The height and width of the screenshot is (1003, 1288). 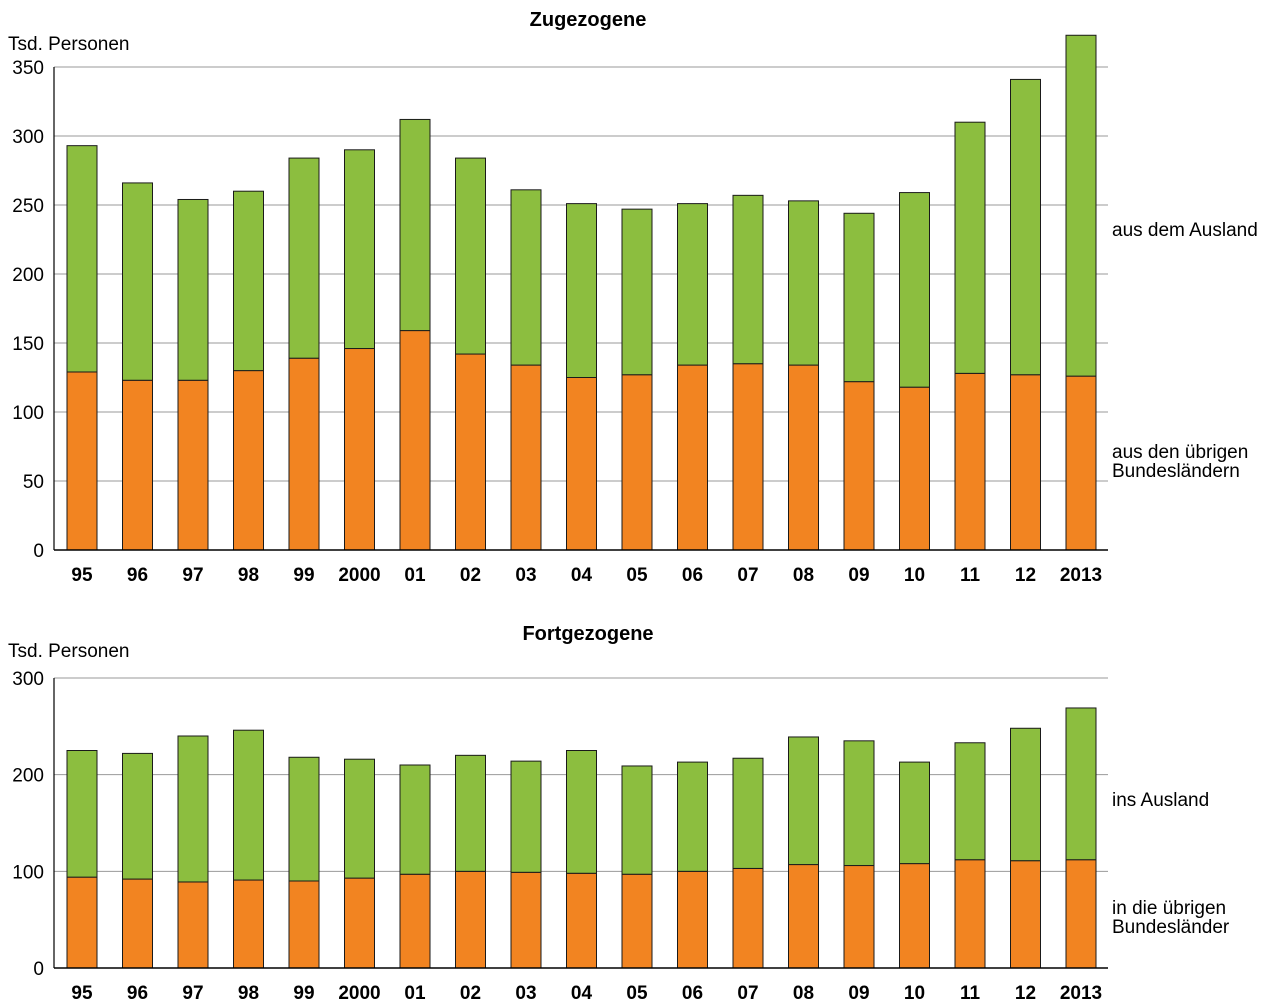 What do you see at coordinates (747, 575) in the screenshot?
I see `x-tick-top-07: 07` at bounding box center [747, 575].